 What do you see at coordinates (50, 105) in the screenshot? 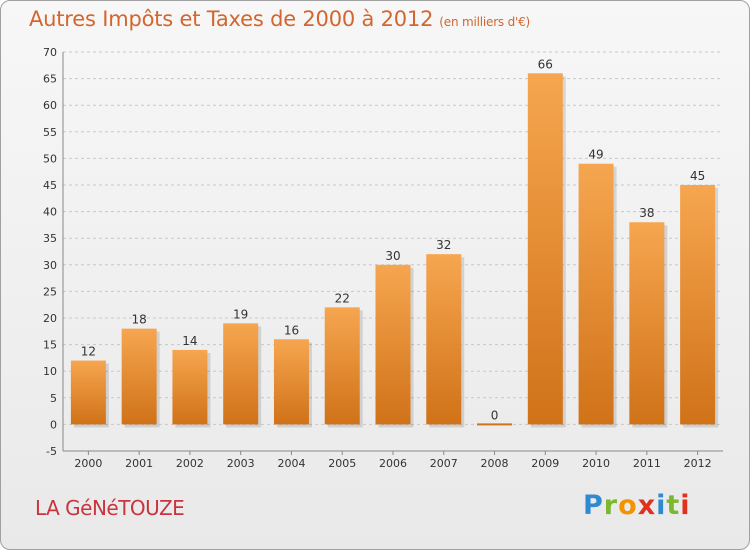
I see `y-tick-label: 60` at bounding box center [50, 105].